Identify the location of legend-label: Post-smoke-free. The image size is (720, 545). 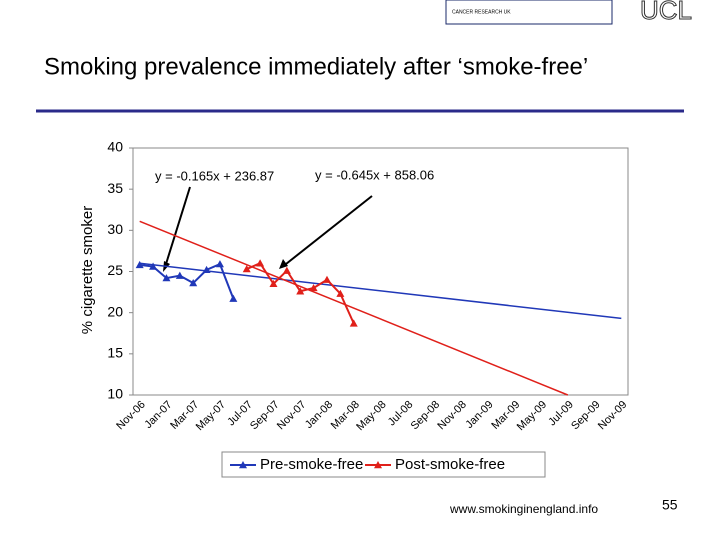
(450, 464).